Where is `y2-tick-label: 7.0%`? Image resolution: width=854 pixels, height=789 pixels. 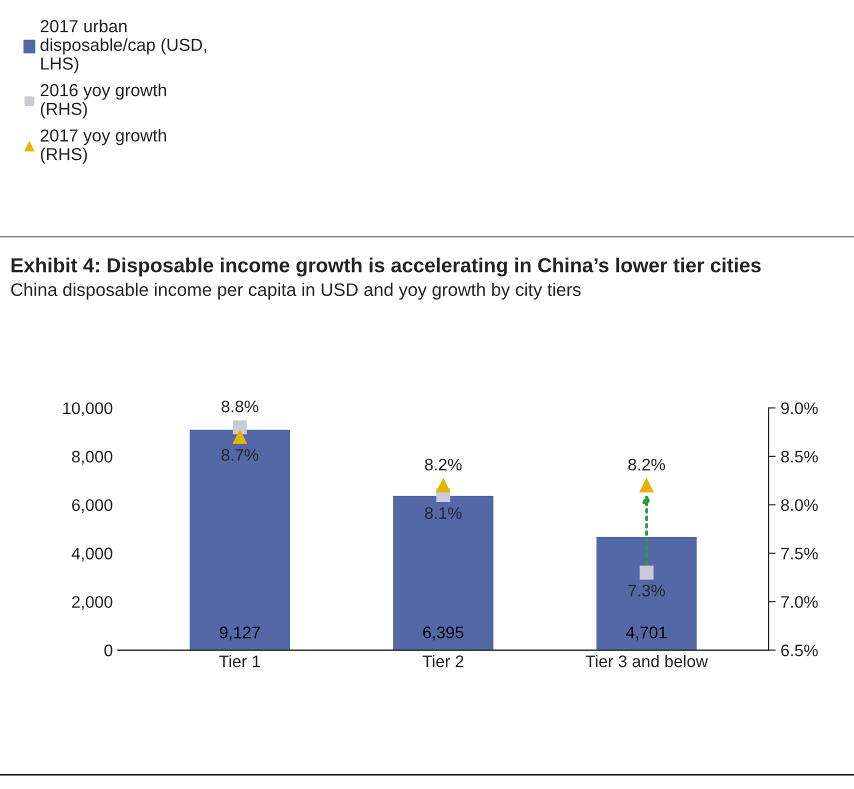 y2-tick-label: 7.0% is located at coordinates (799, 602).